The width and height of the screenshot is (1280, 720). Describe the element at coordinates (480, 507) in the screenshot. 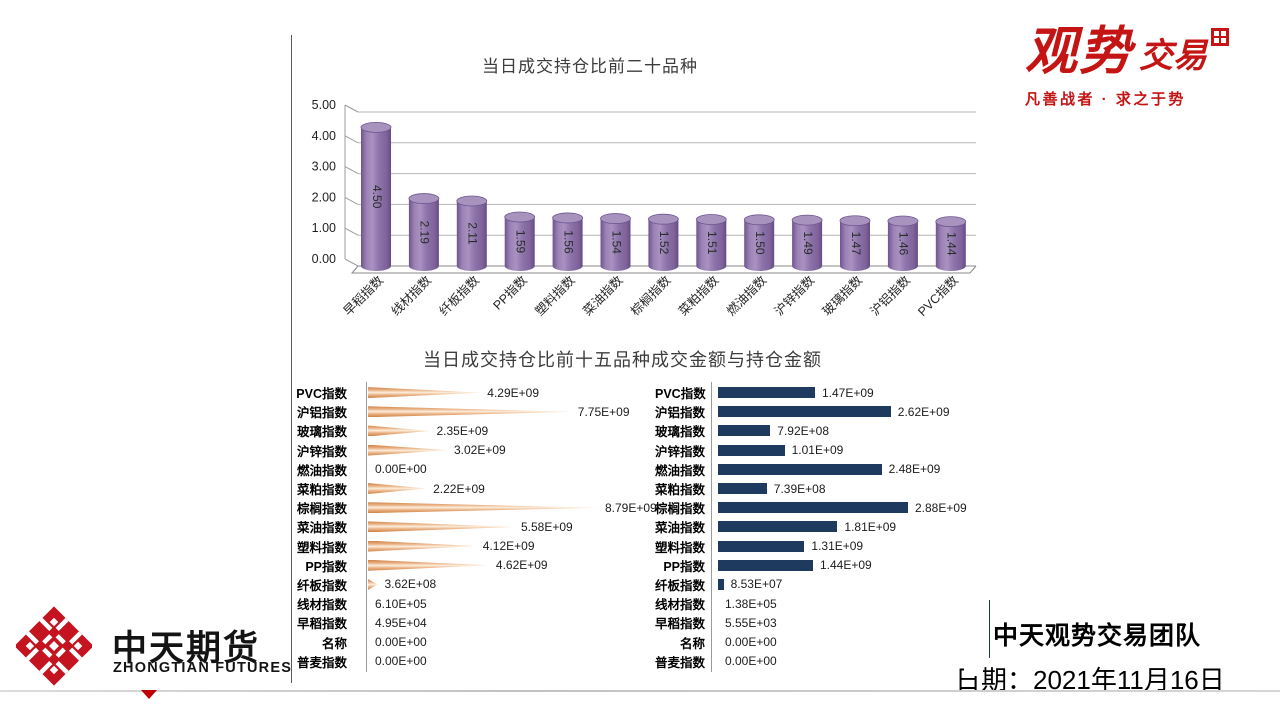

I see `chart-row: 棕榈指数 8.79E+09` at that location.